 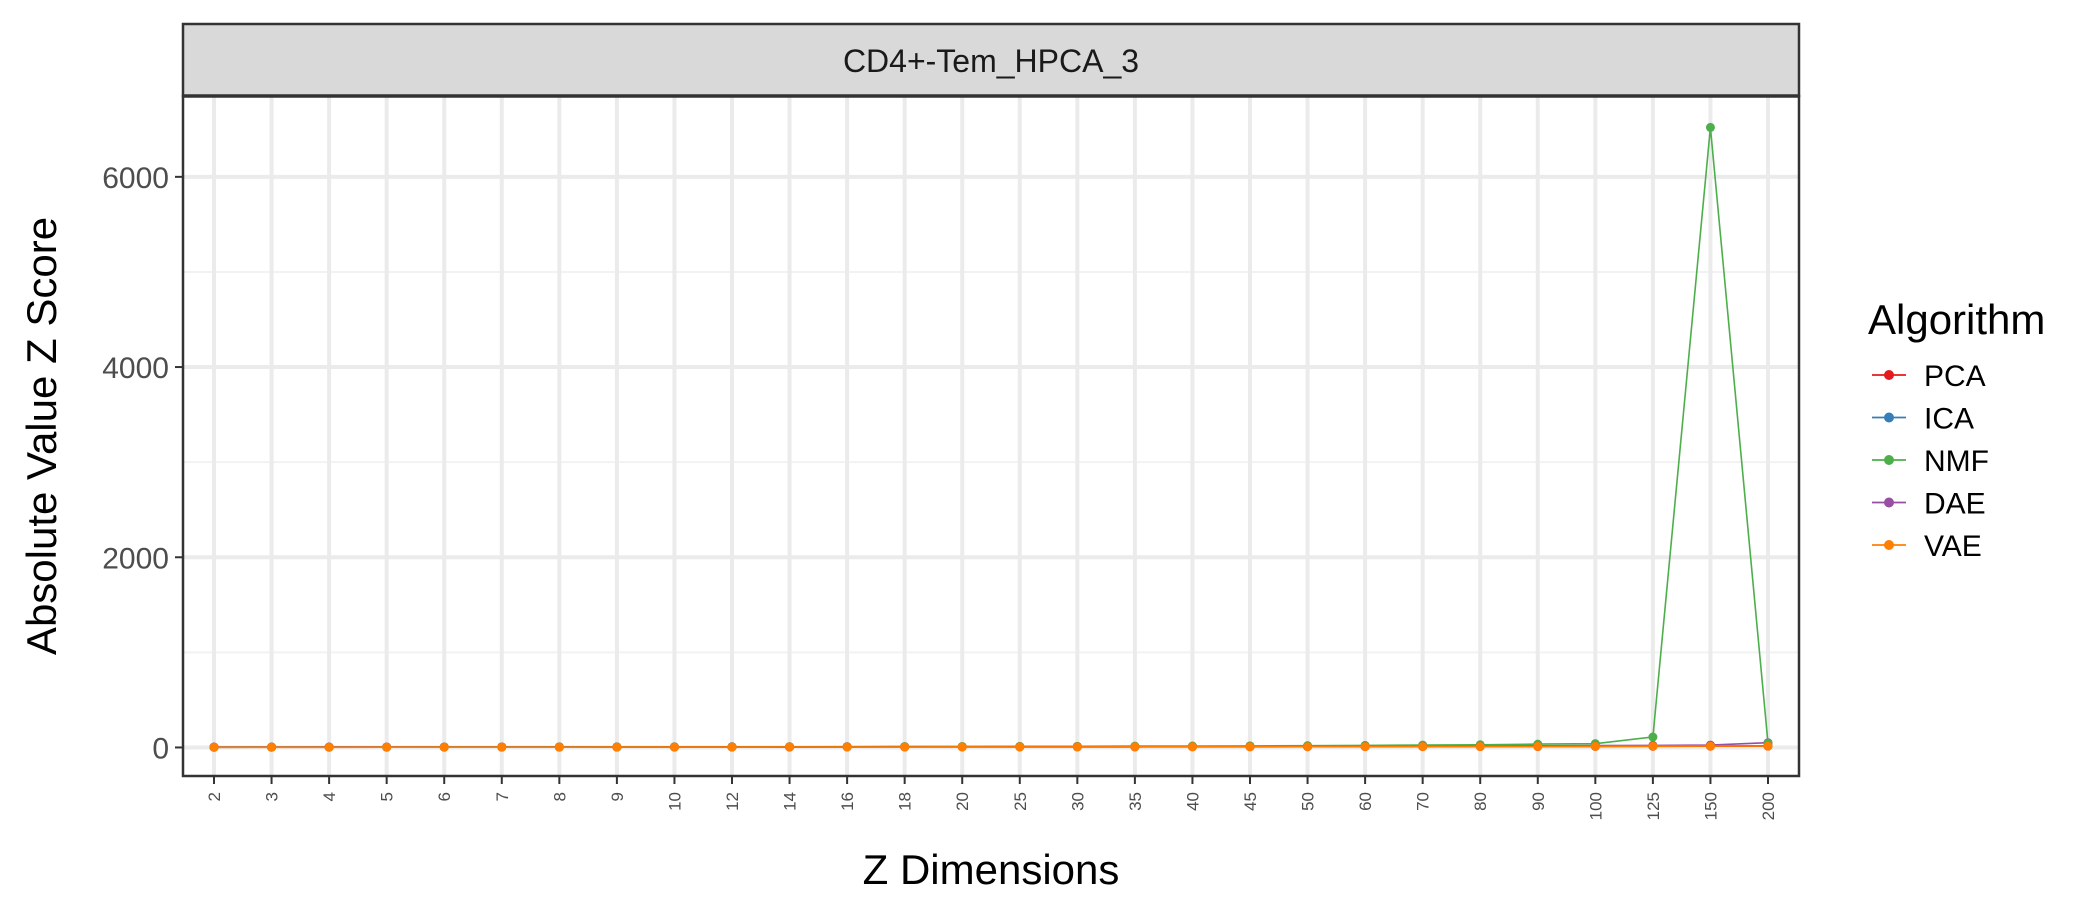 What do you see at coordinates (1768, 806) in the screenshot?
I see `x-tick-label: 200` at bounding box center [1768, 806].